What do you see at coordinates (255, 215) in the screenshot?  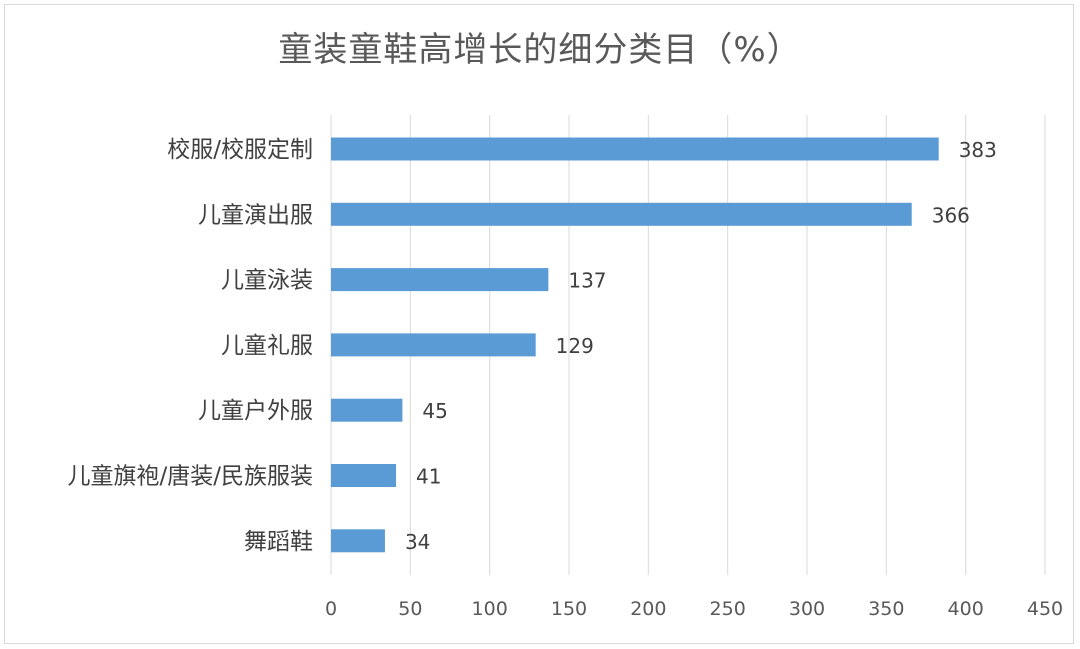 I see `category-label: 儿童演出服` at bounding box center [255, 215].